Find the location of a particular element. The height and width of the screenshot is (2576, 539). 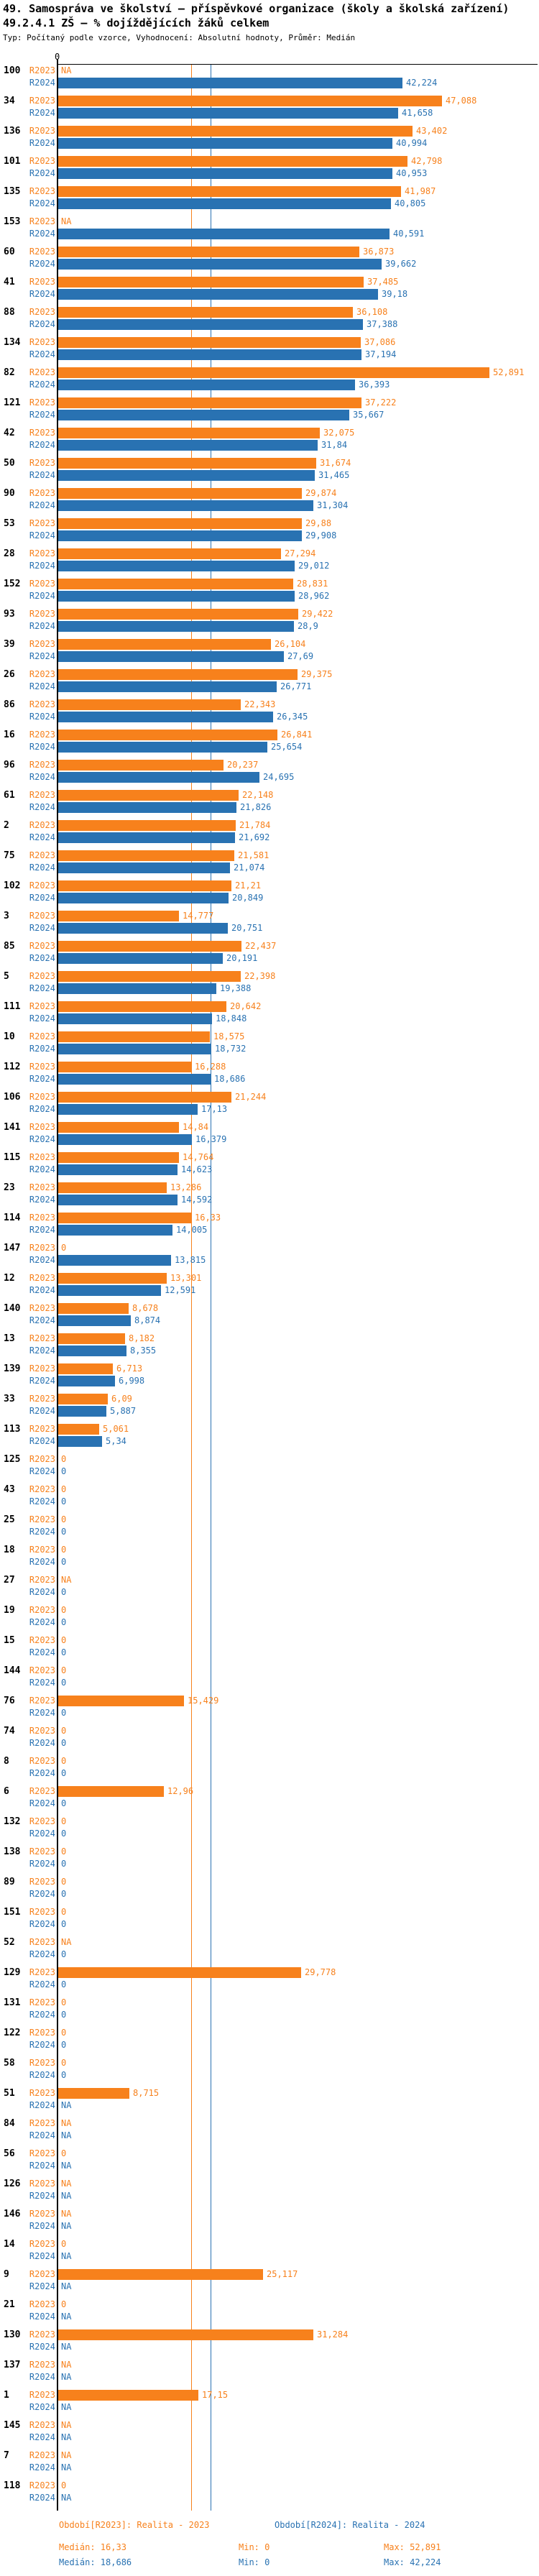

row-id-label: 114 is located at coordinates (13, 1218).